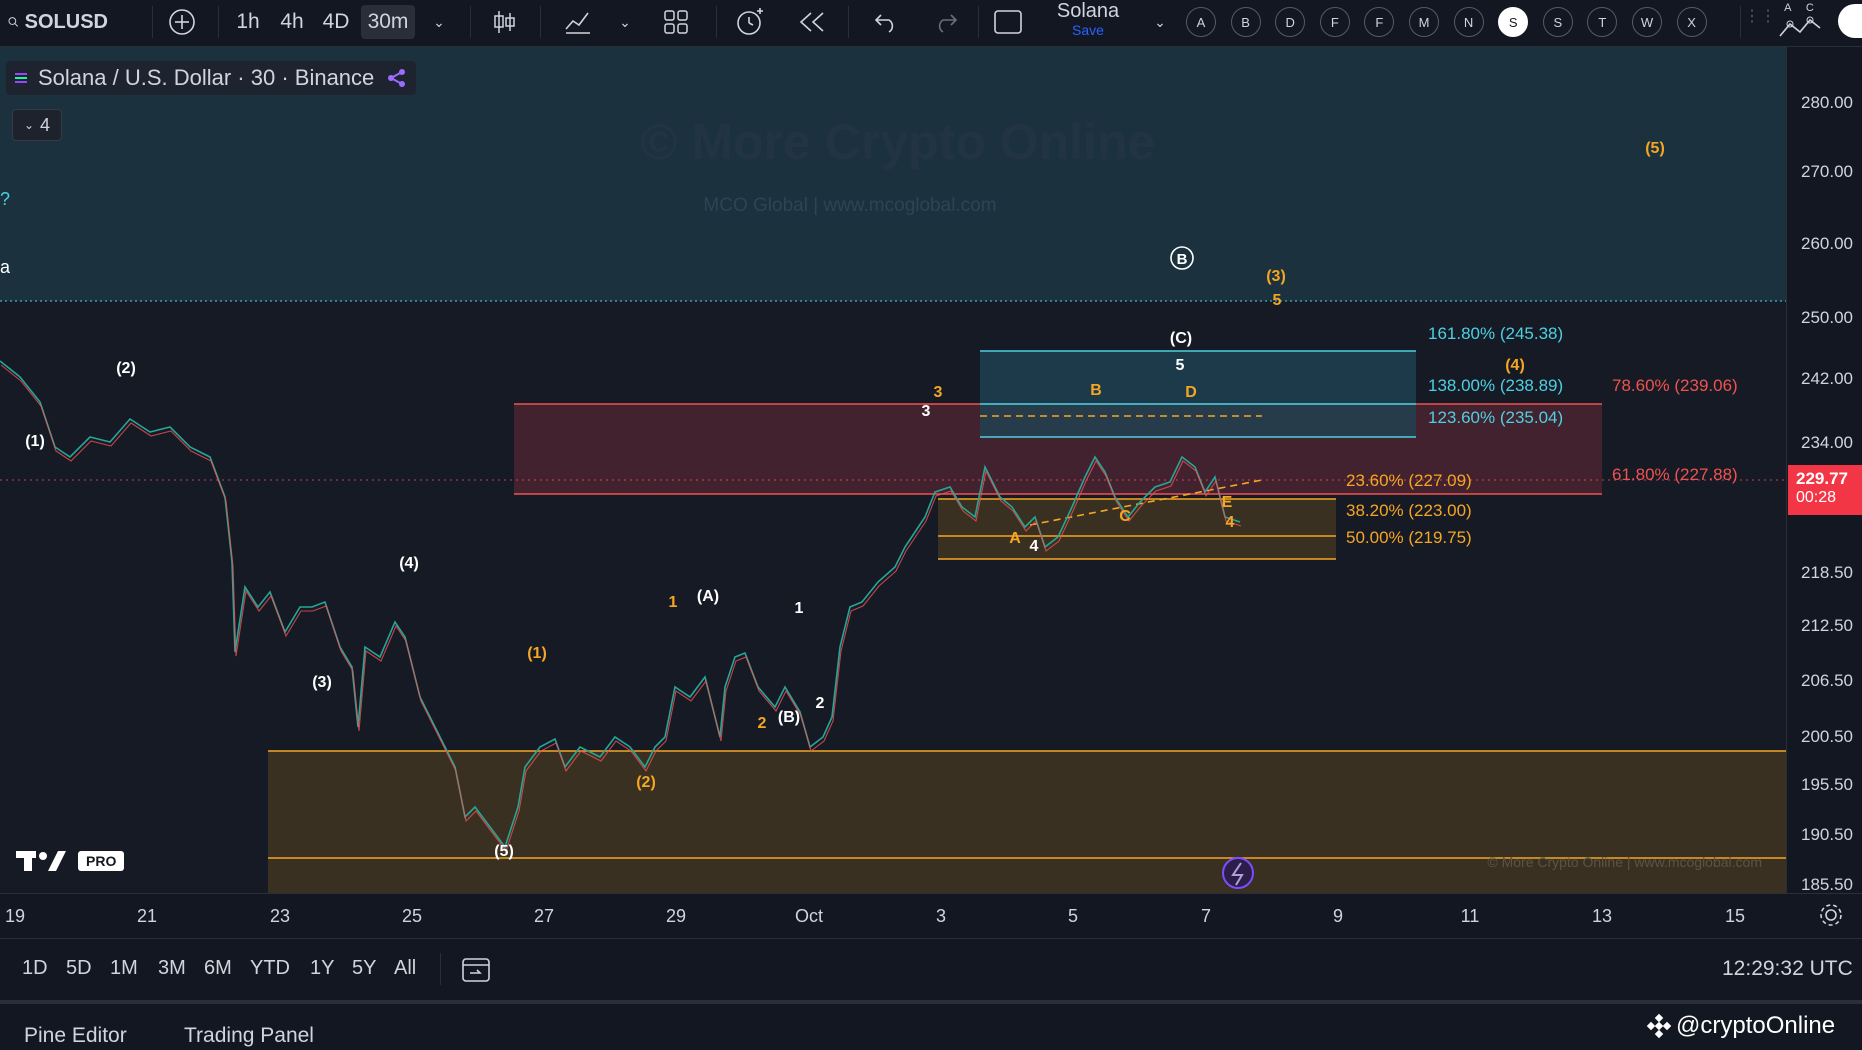 This screenshot has height=1050, width=1862. What do you see at coordinates (1760, 16) in the screenshot?
I see `drag-handle-icon: ⋮⋮` at bounding box center [1760, 16].